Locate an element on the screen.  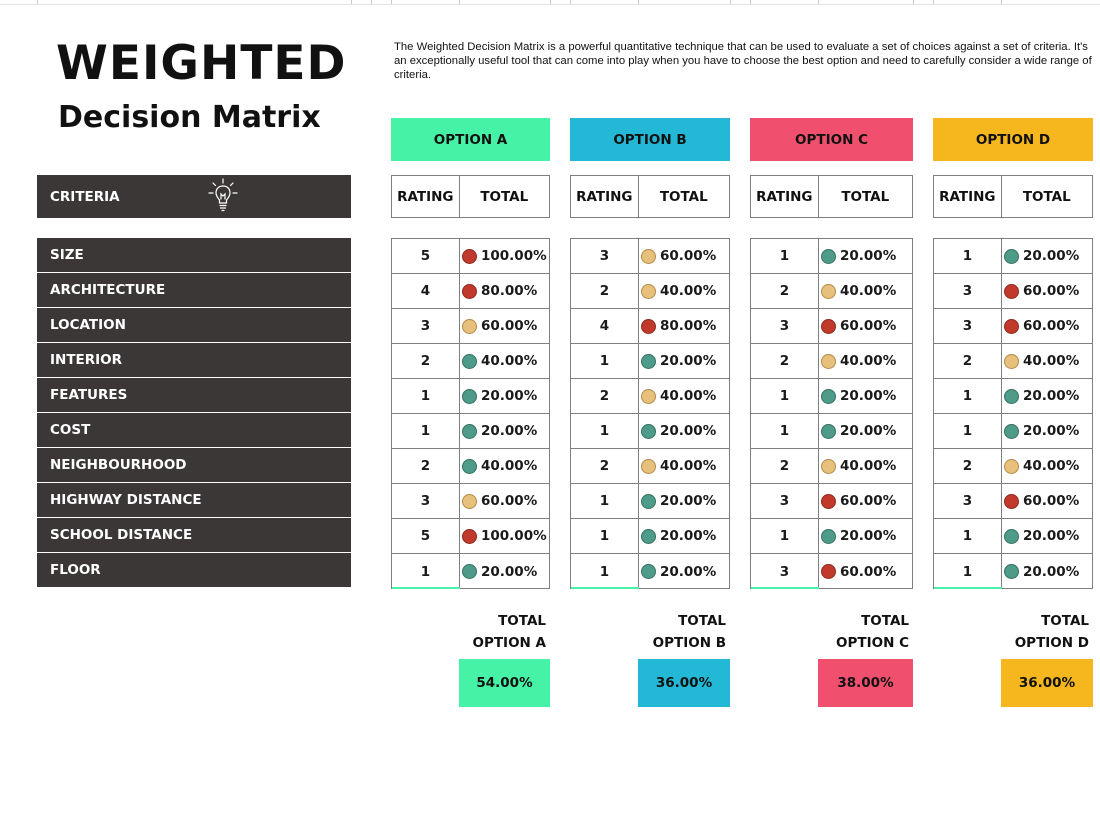
option-a-header: OPTION A is located at coordinates (470, 139).